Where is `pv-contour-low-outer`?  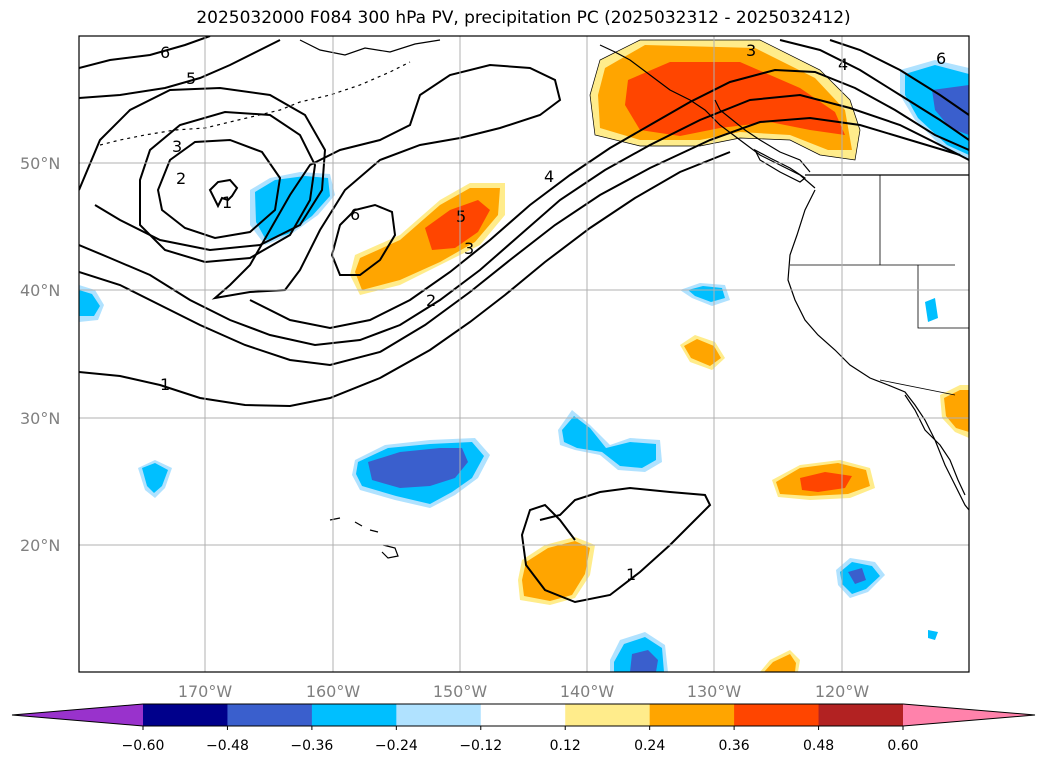 pv-contour-low-outer is located at coordinates (203, 169).